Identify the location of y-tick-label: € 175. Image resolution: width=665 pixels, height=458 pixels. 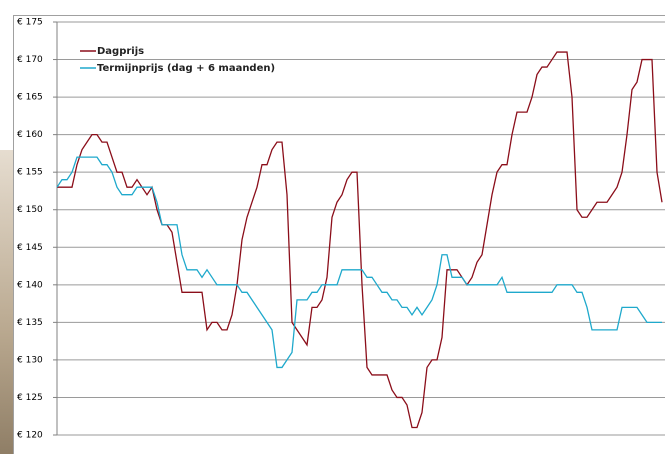
(30, 23).